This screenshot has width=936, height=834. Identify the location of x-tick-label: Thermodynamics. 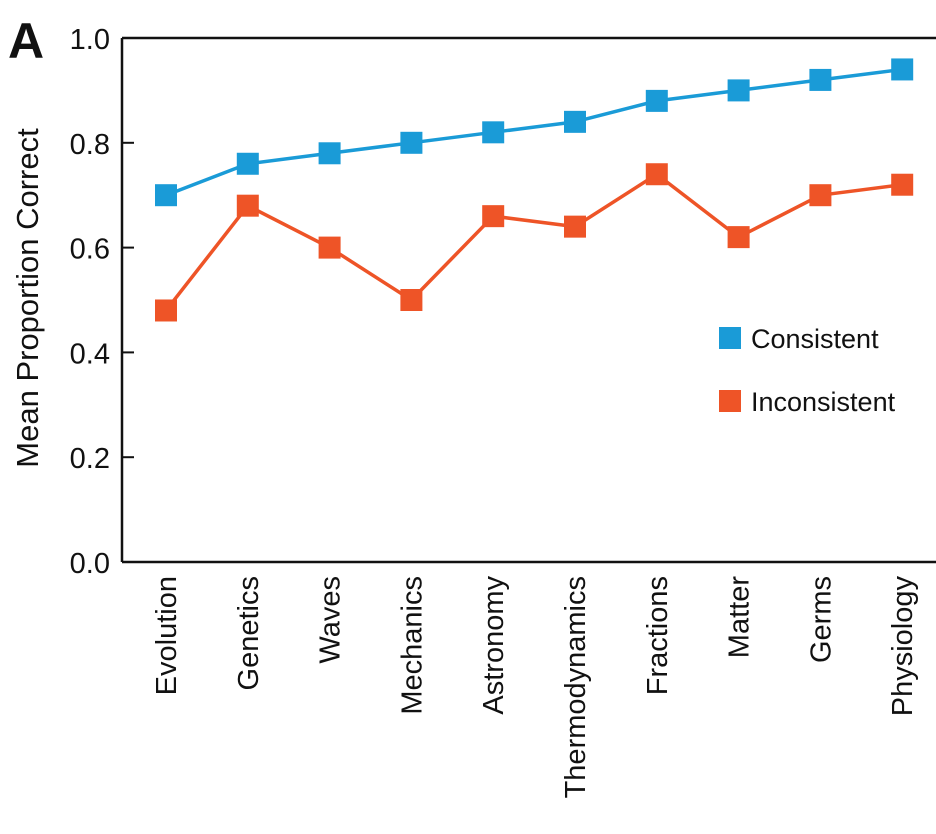
(576, 687).